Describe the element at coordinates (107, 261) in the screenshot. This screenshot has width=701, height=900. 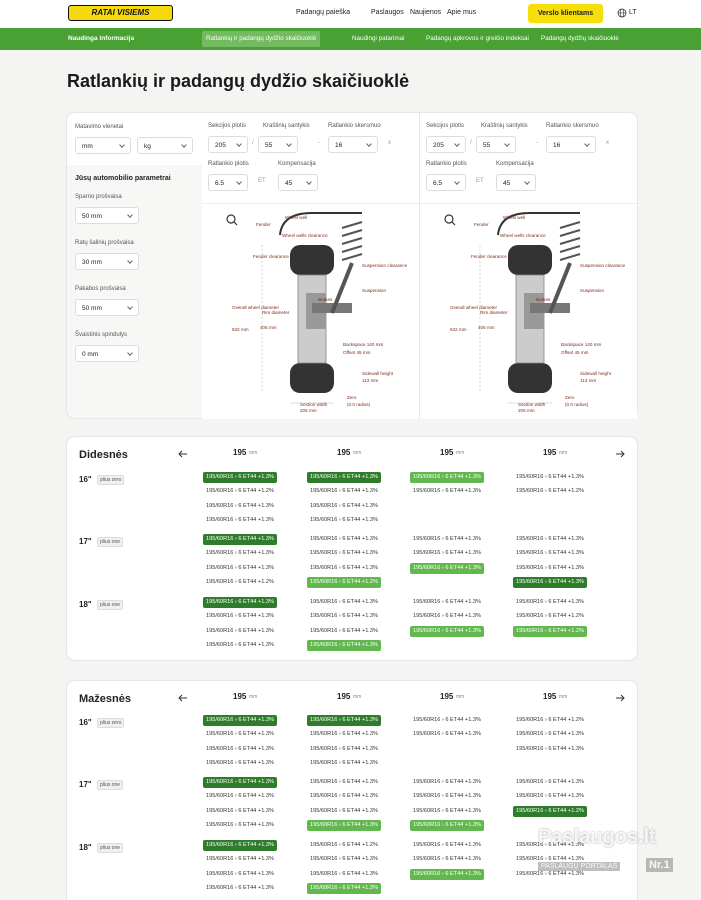
I see `param-select: 30 mm` at that location.